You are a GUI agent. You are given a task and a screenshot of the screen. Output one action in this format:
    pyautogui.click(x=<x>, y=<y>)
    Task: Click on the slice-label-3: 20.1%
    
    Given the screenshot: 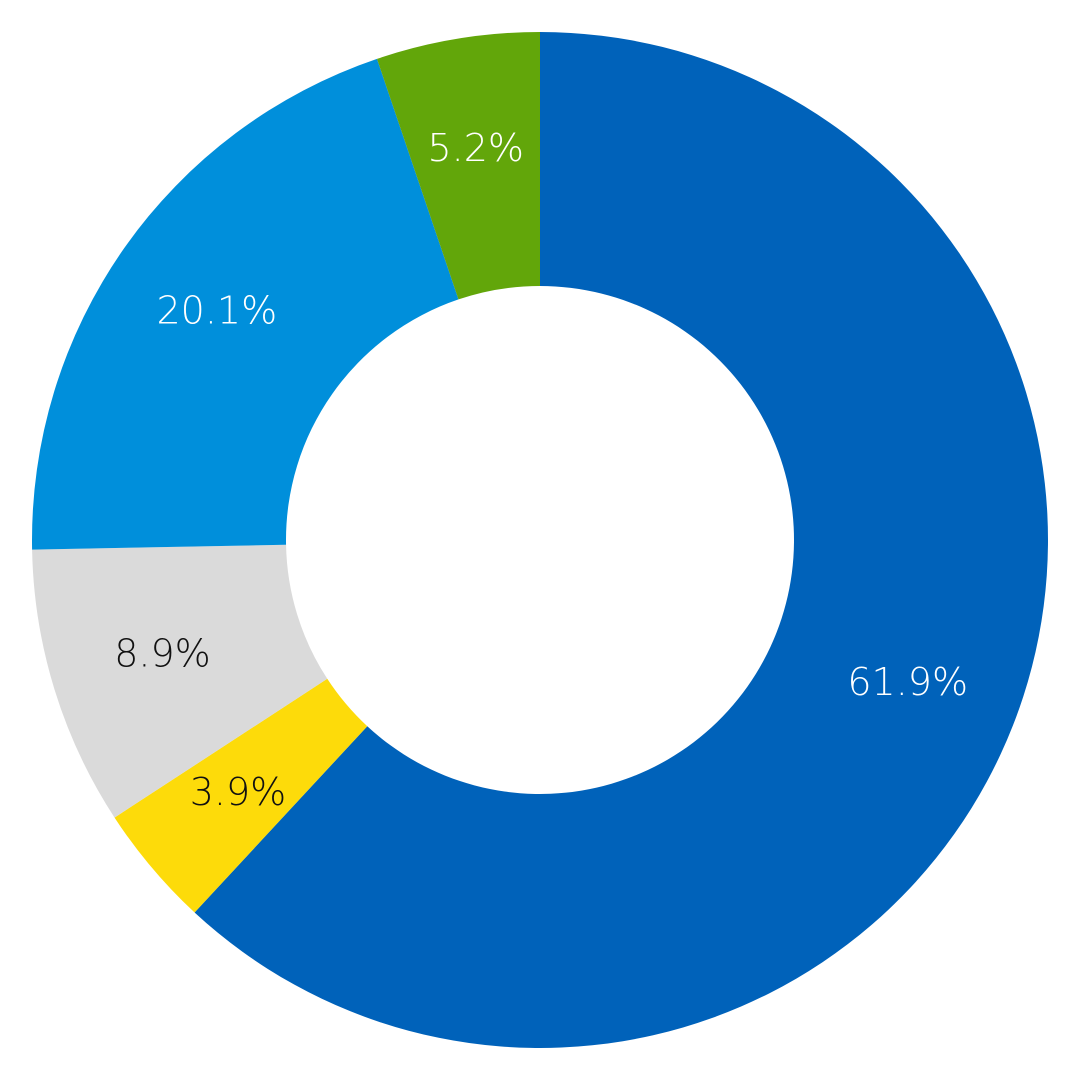 What is the action you would take?
    pyautogui.click(x=216, y=310)
    